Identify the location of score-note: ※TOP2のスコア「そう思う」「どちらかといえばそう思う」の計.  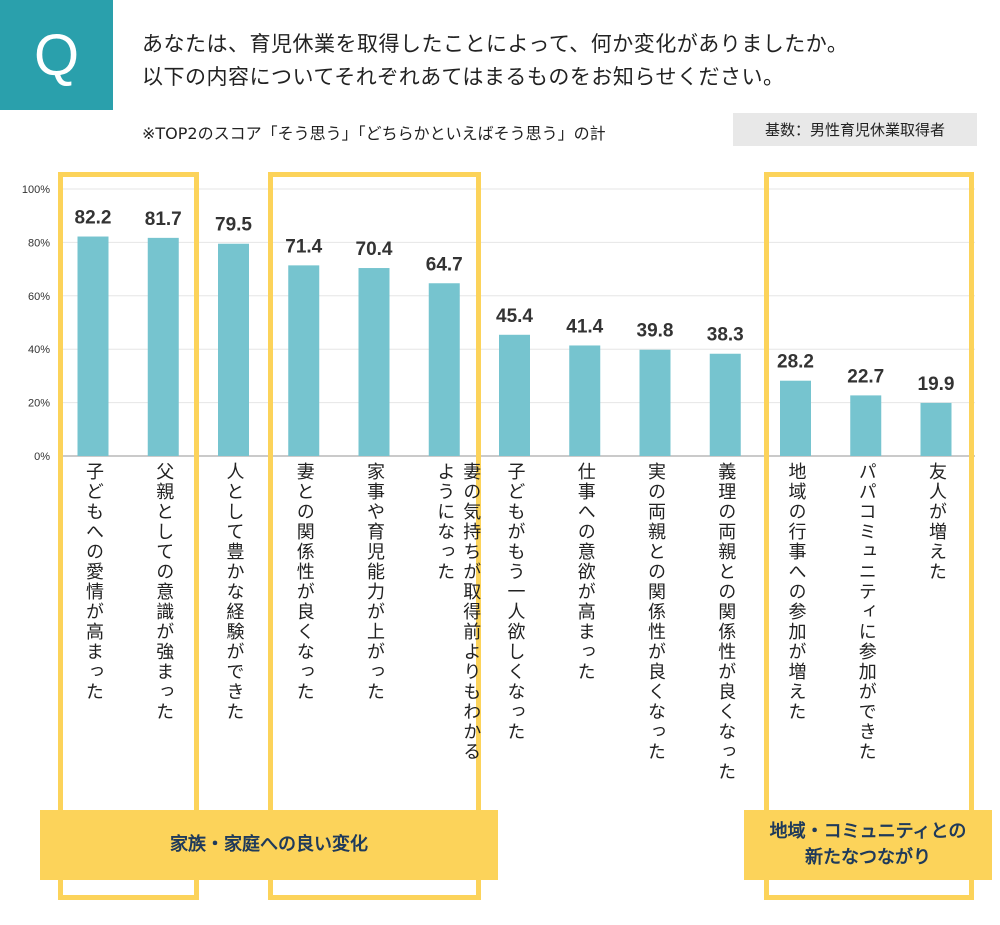
(374, 133).